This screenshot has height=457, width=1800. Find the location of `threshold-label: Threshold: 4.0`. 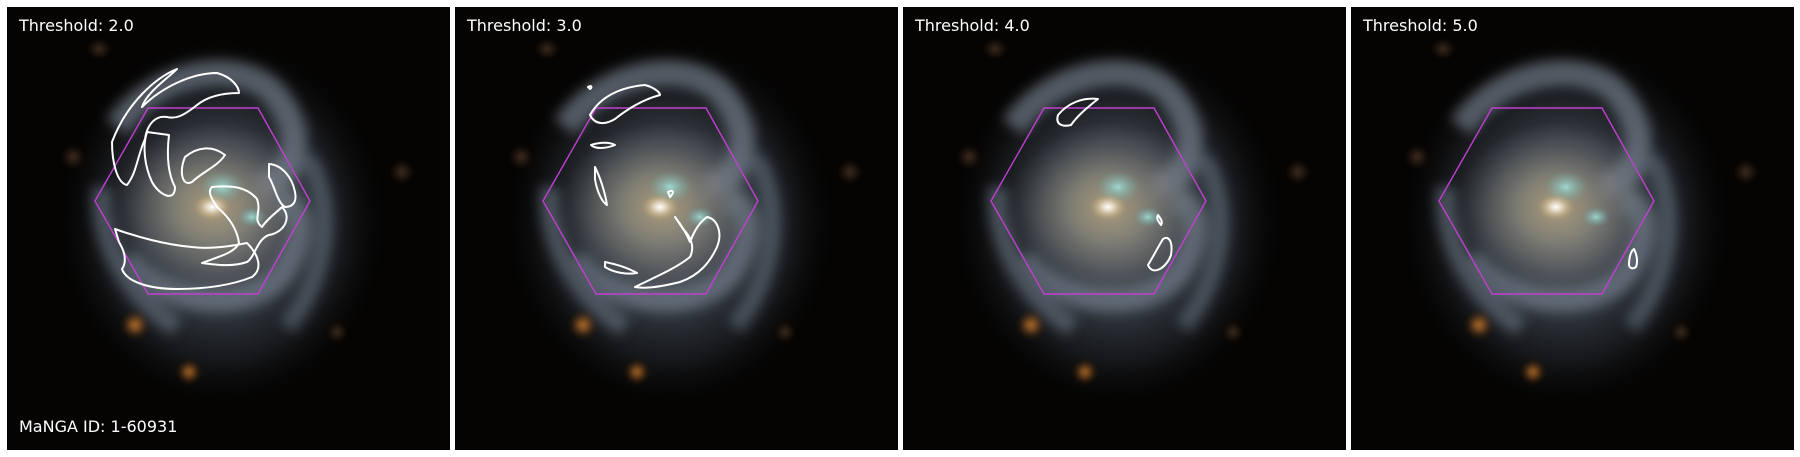

threshold-label: Threshold: 4.0 is located at coordinates (972, 25).